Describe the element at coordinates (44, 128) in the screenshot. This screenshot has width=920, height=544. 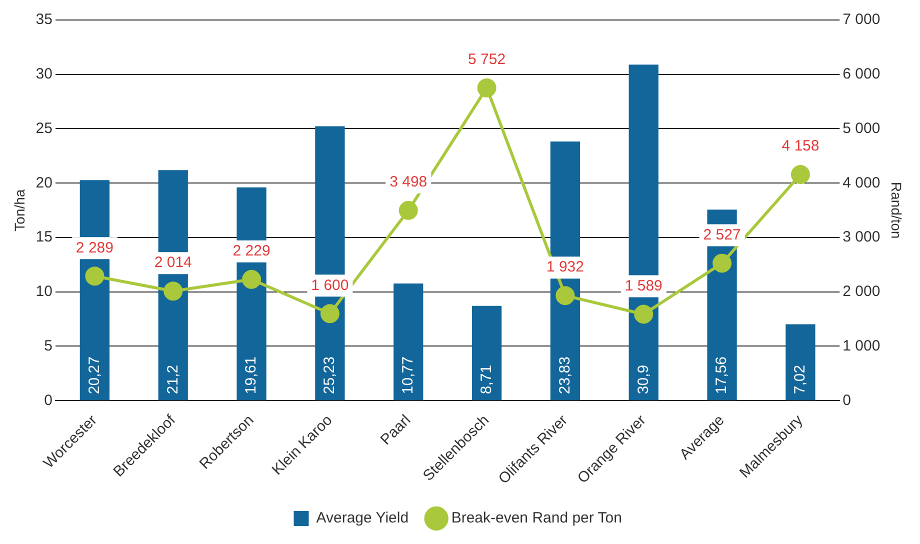
I see `y-tick-label: 25` at that location.